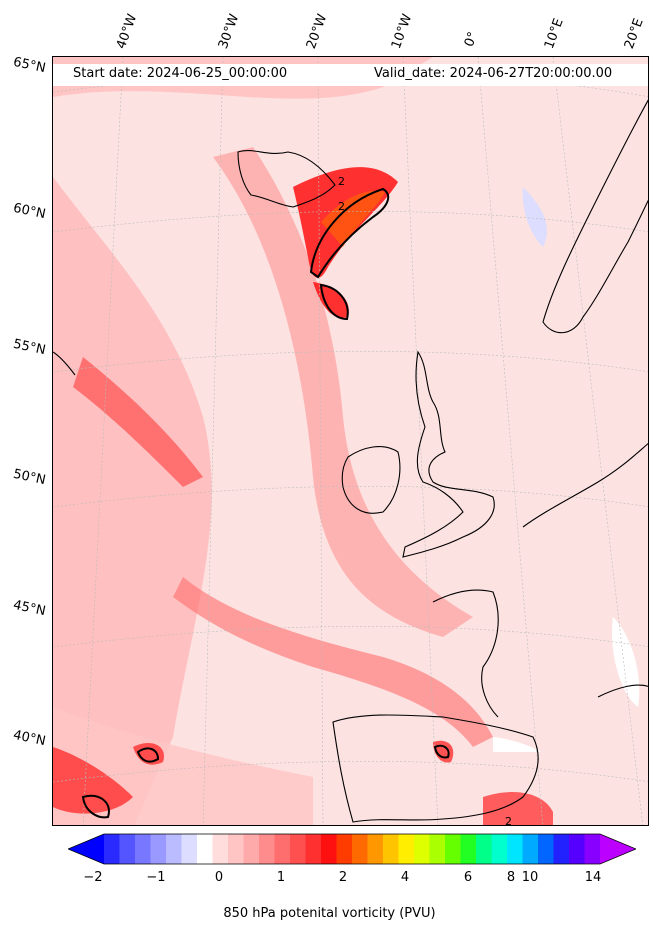 This screenshot has width=659, height=936. What do you see at coordinates (64, 363) in the screenshot?
I see `greenland-edge-coast` at bounding box center [64, 363].